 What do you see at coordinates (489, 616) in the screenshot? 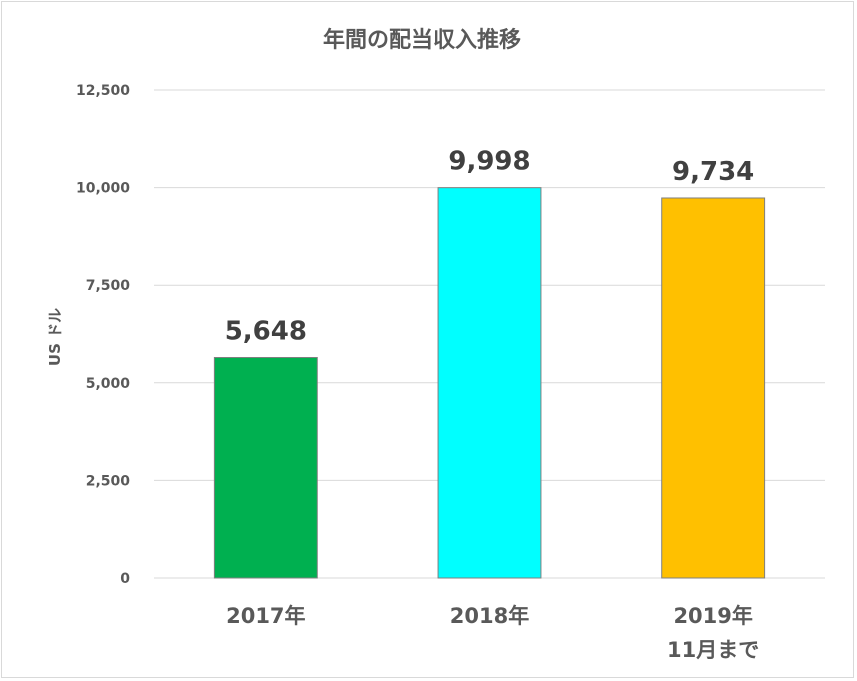
I see `x-tick-label: 2018年` at bounding box center [489, 616].